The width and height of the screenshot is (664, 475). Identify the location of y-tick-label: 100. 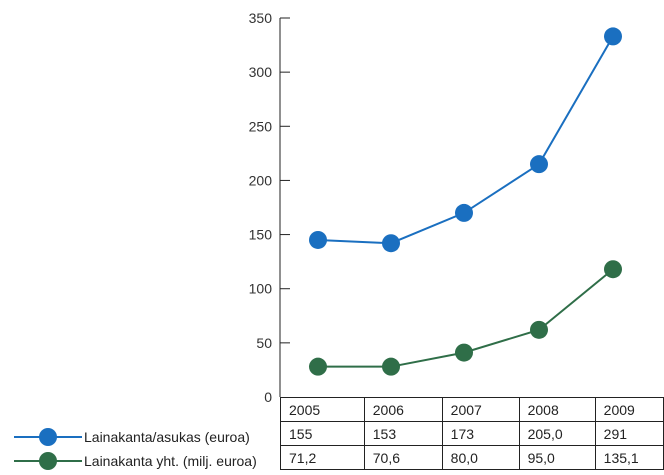
(261, 289).